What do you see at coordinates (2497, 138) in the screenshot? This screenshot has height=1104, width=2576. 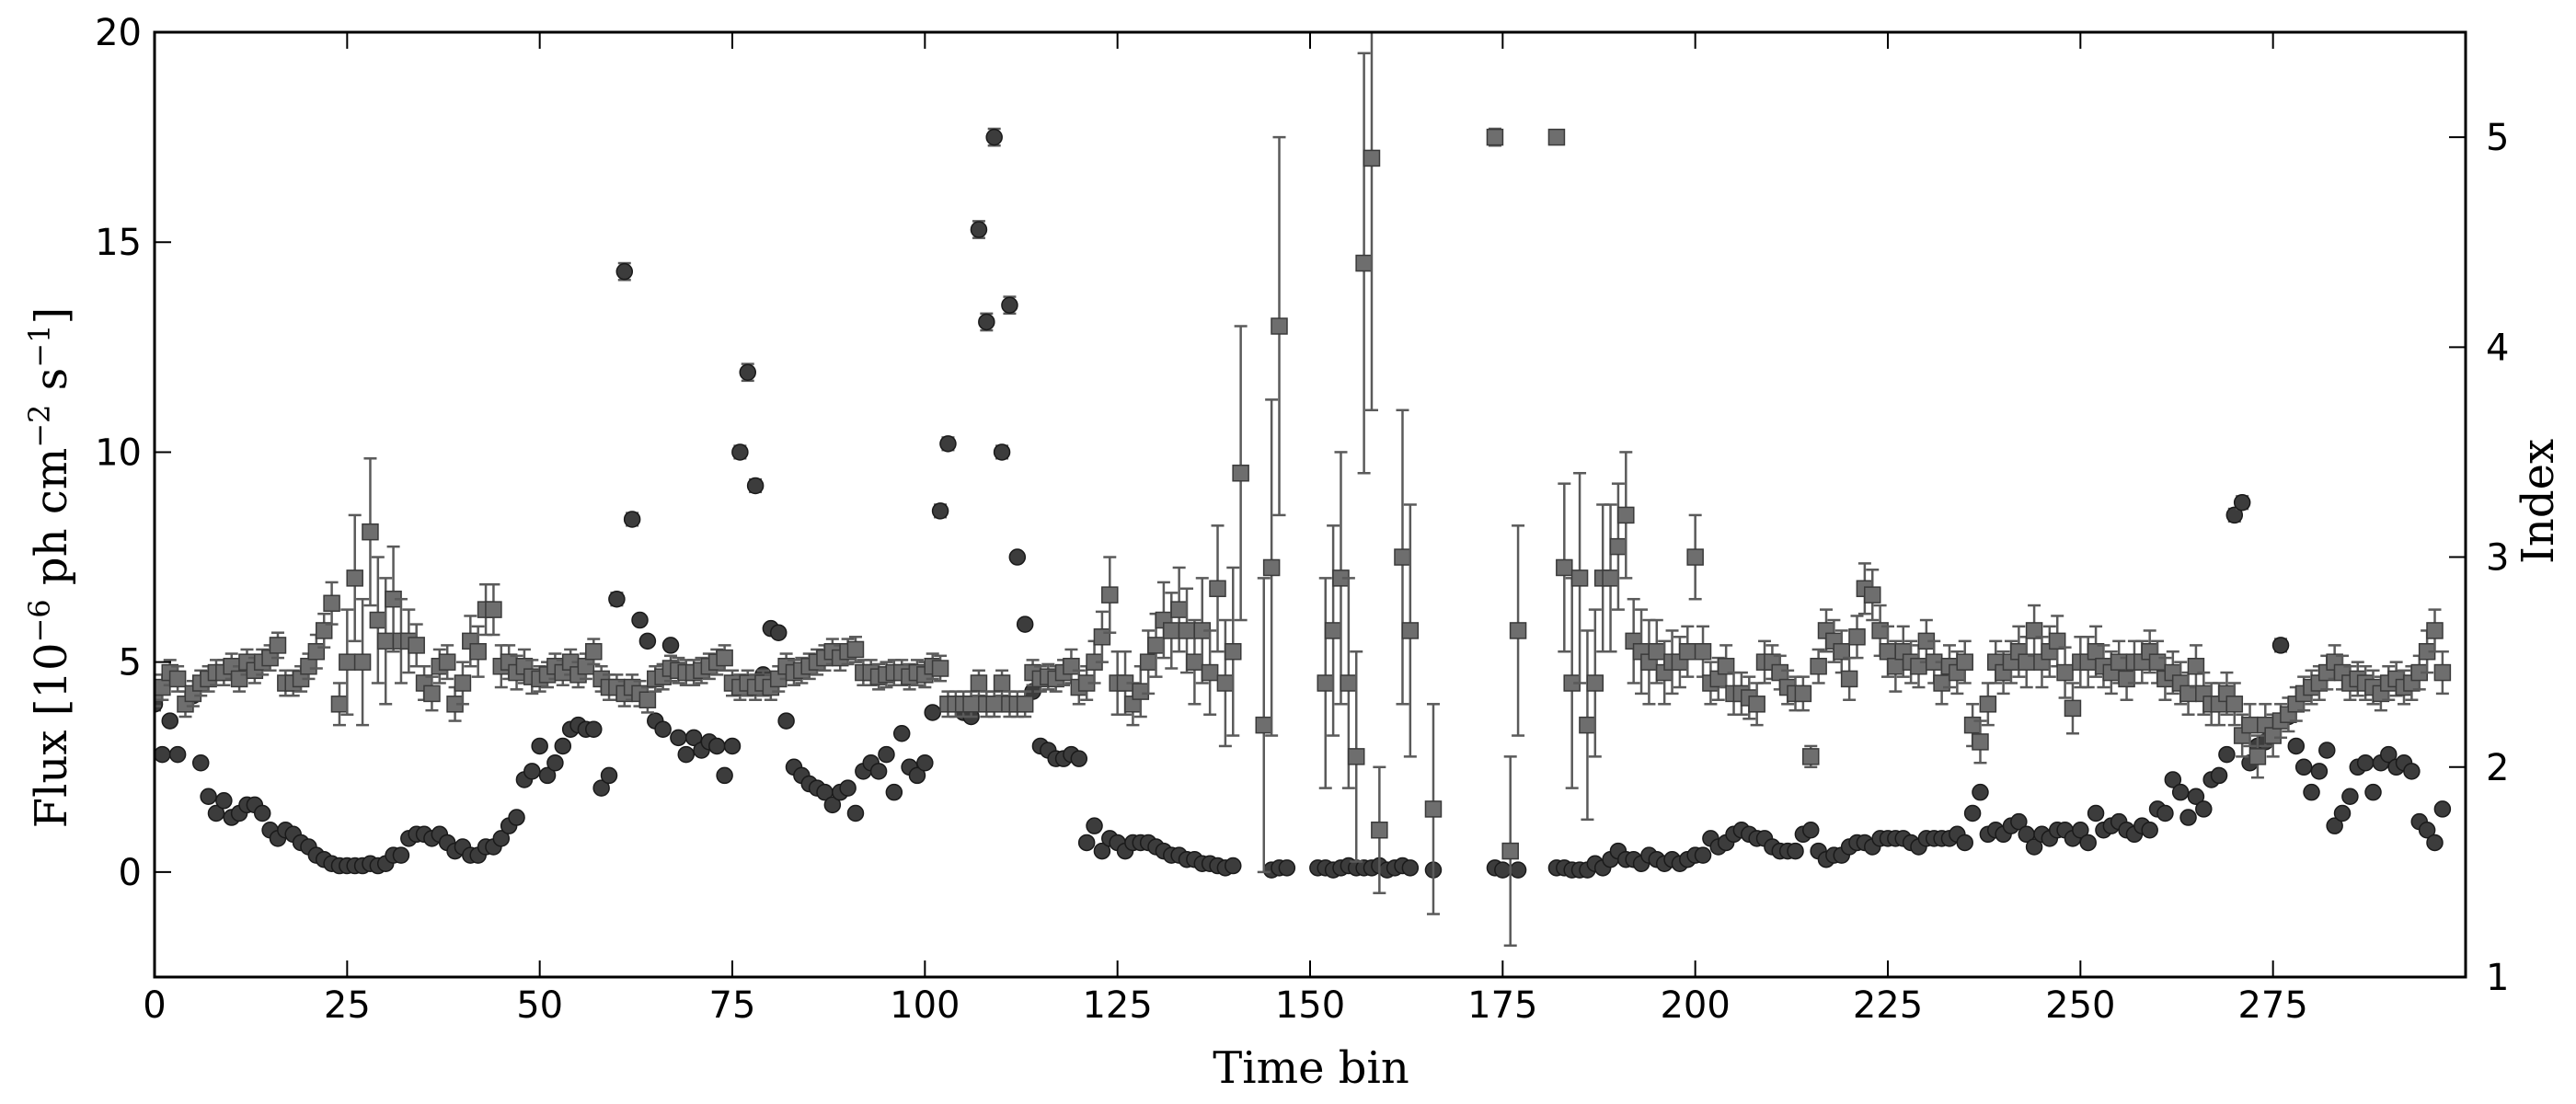 I see `y-right-tick-label: 5` at bounding box center [2497, 138].